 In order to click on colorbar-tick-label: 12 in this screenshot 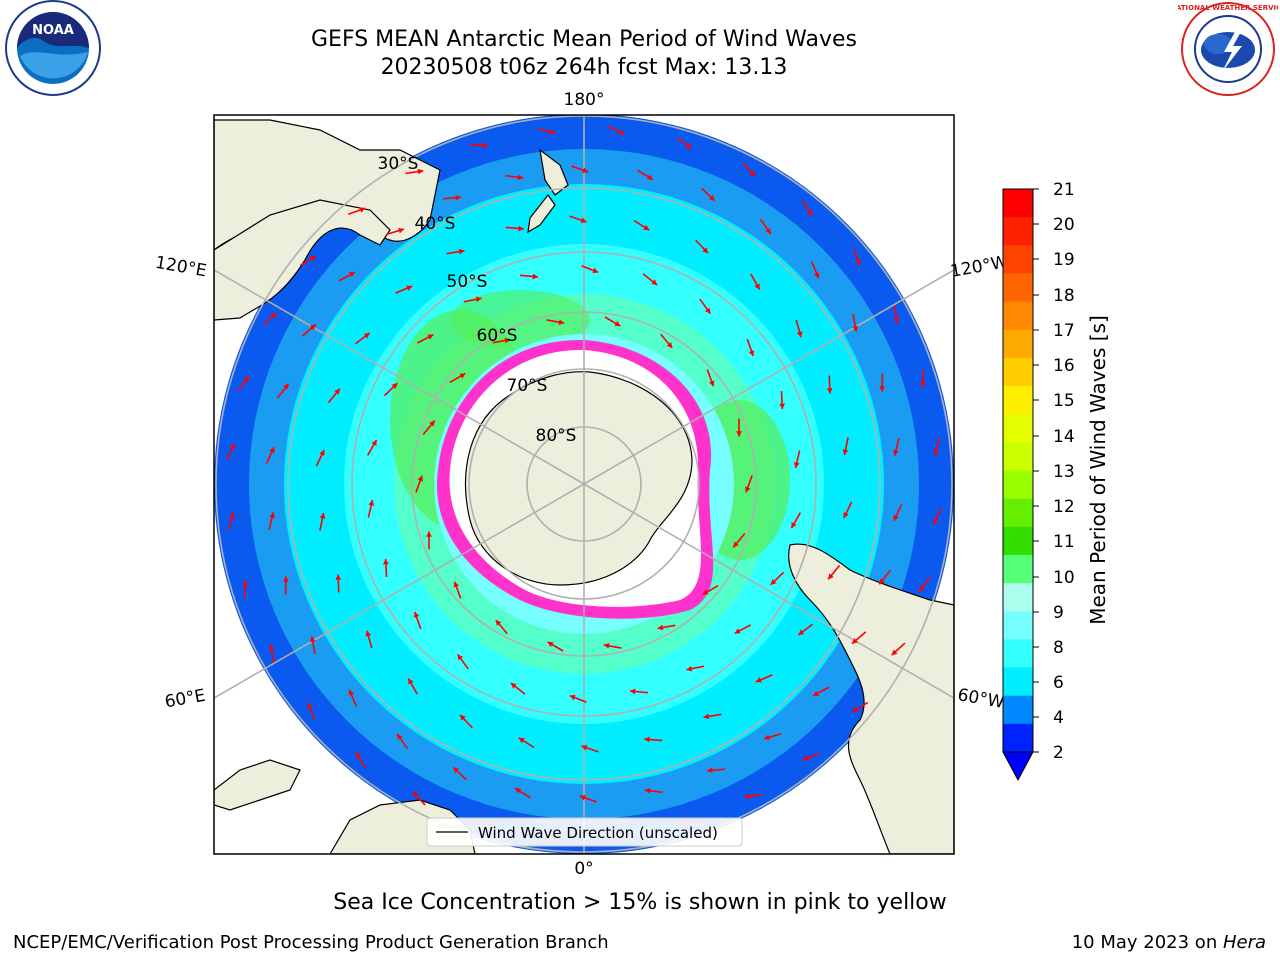, I will do `click(1064, 507)`.